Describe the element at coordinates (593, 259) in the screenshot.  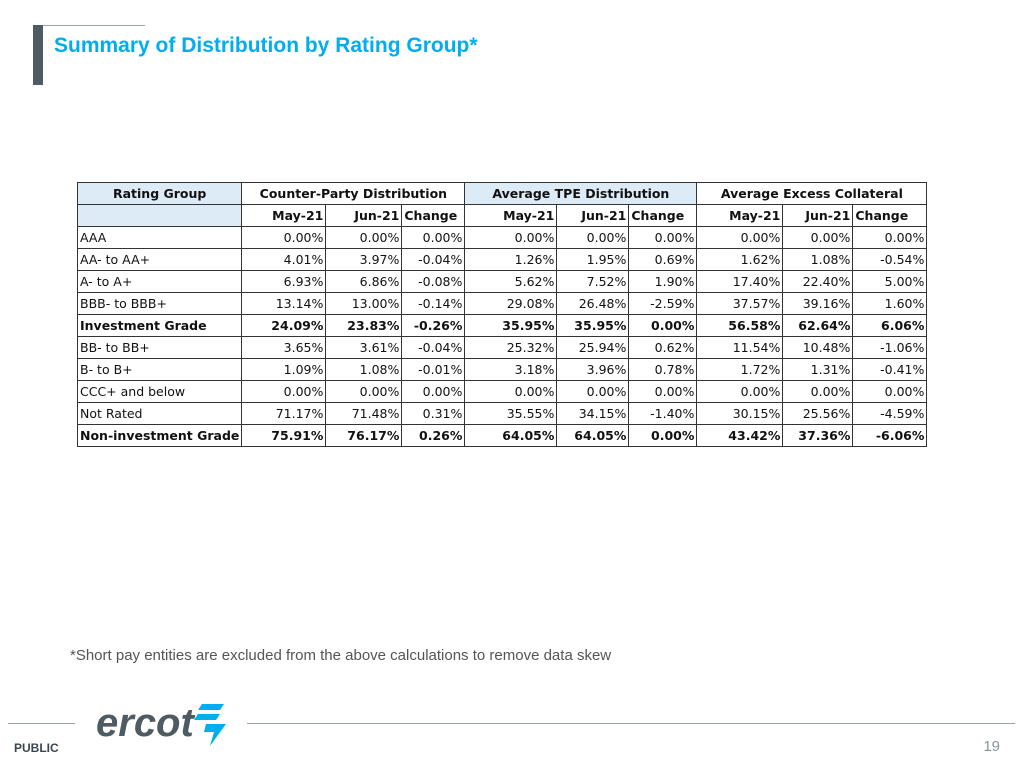
I see `table-cell: 1.95%` at that location.